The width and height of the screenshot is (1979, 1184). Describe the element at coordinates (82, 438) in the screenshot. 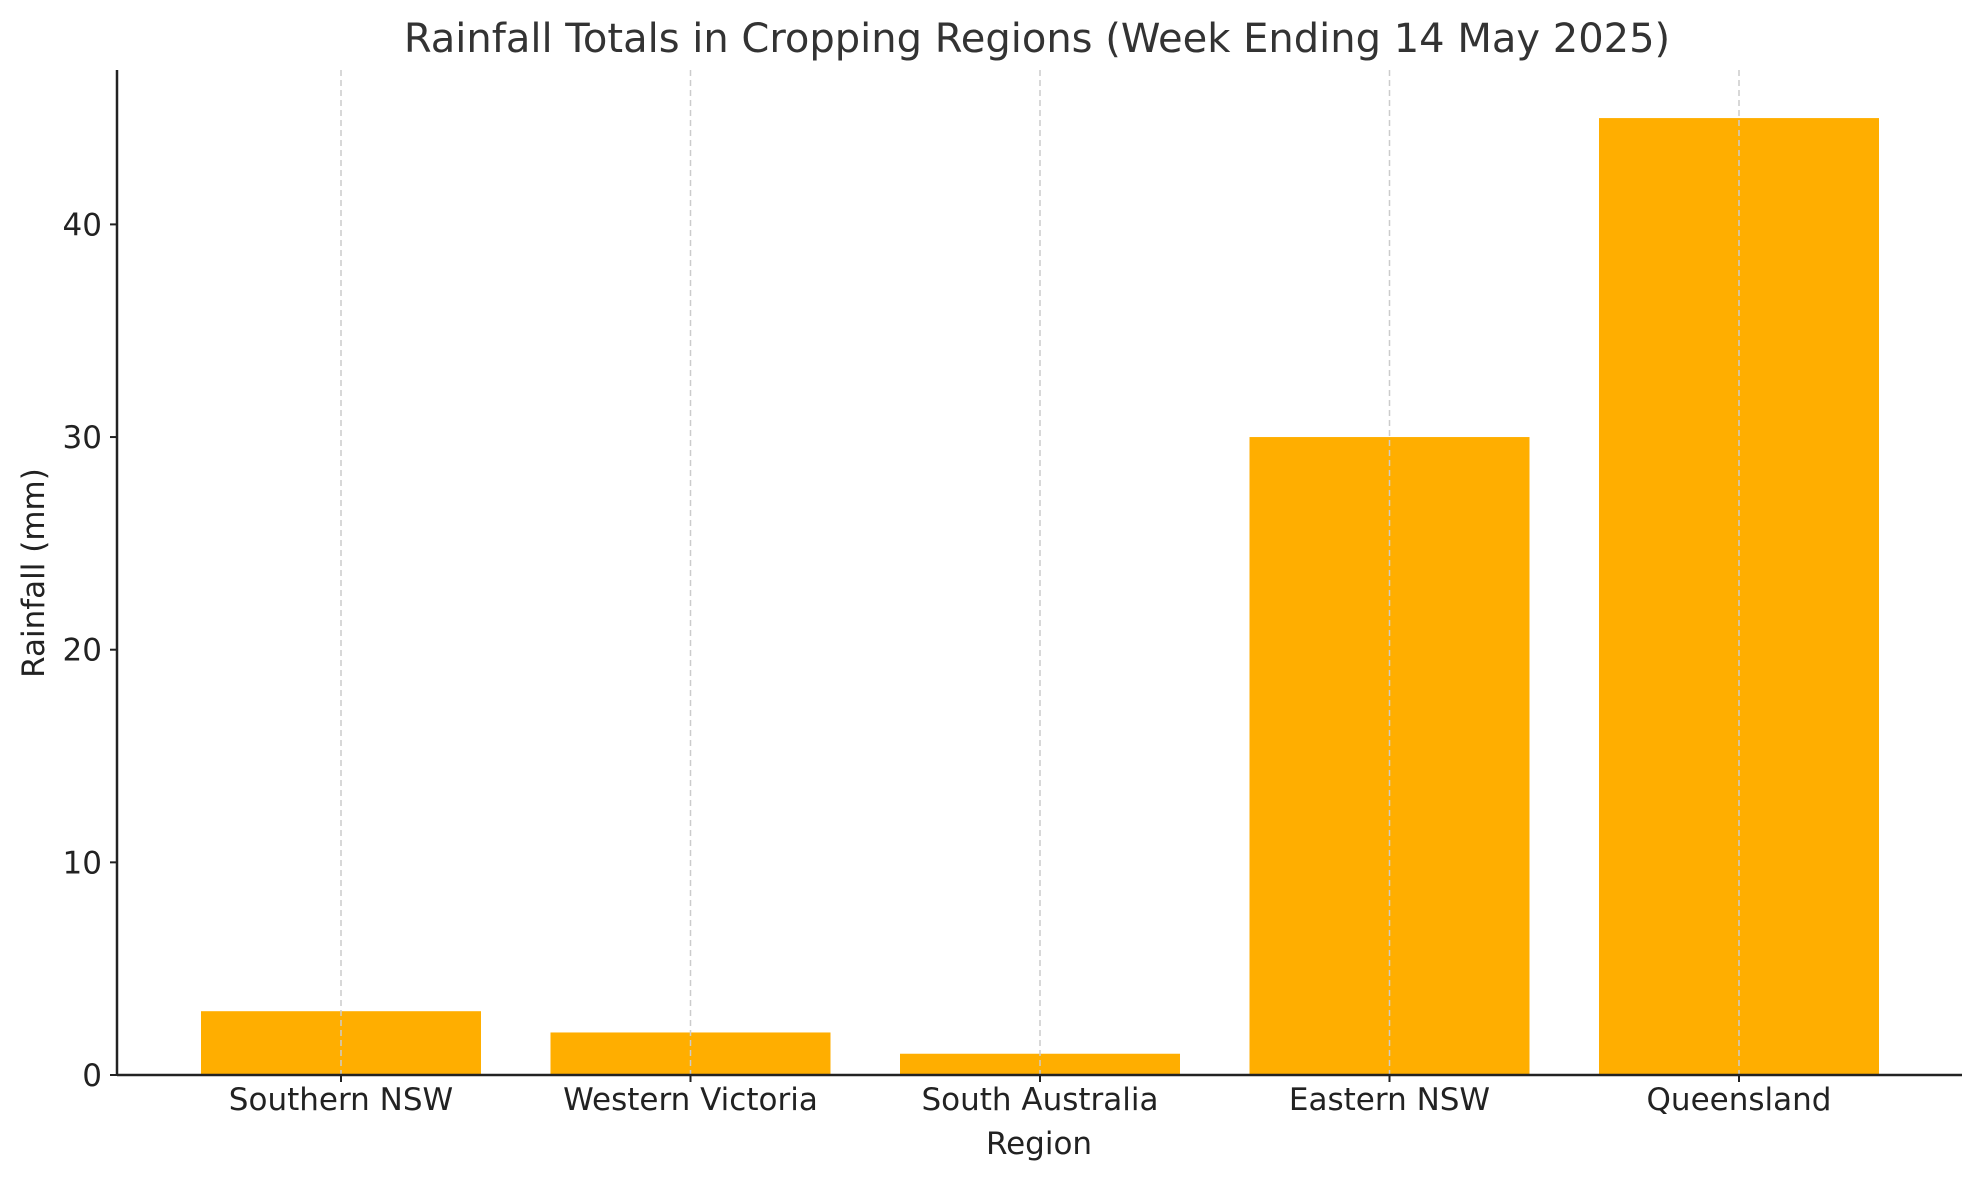

I see `y-tick-label: 30` at that location.